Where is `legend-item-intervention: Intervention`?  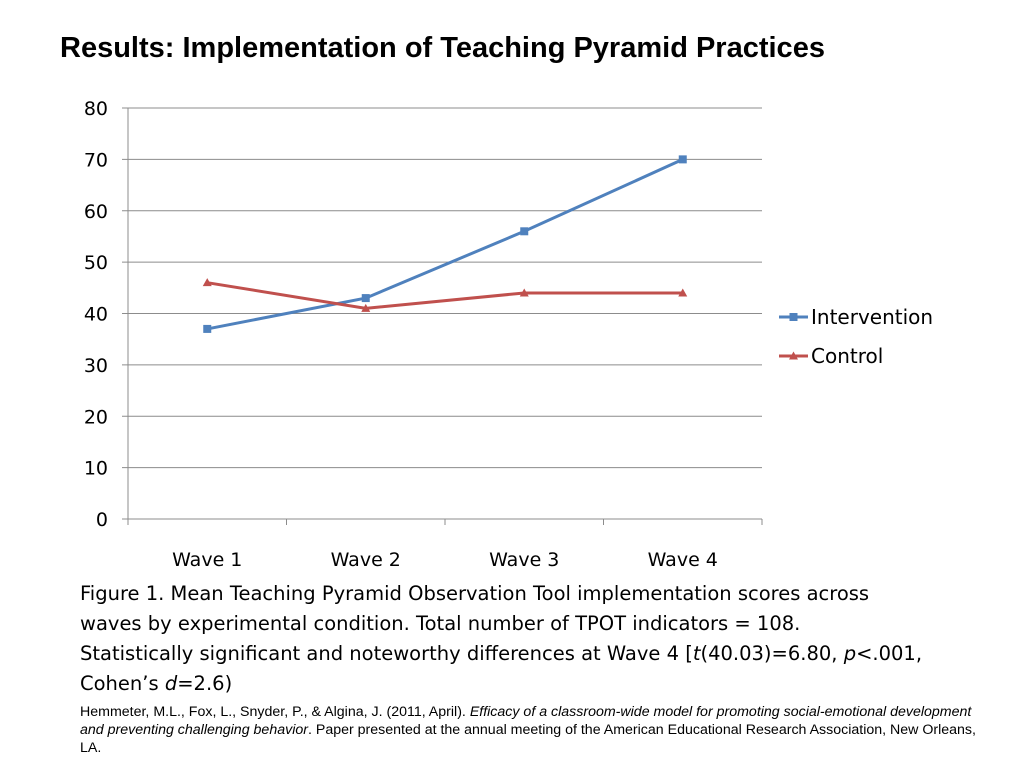
legend-item-intervention: Intervention is located at coordinates (856, 317).